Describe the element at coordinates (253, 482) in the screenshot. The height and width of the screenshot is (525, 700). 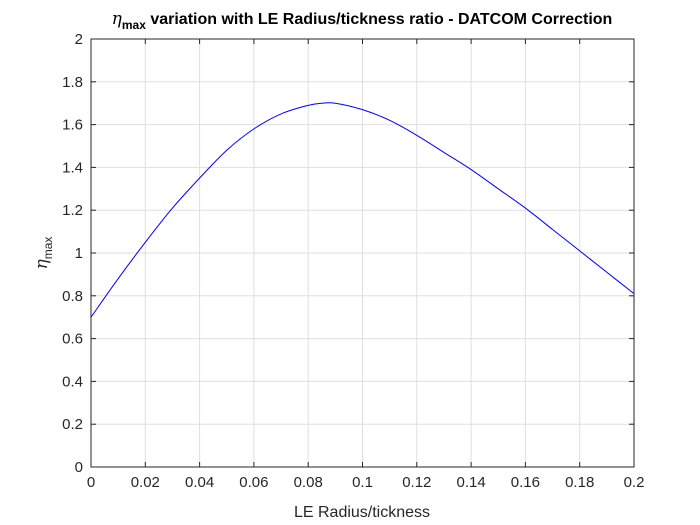
I see `x-tick-label: 0.06` at that location.